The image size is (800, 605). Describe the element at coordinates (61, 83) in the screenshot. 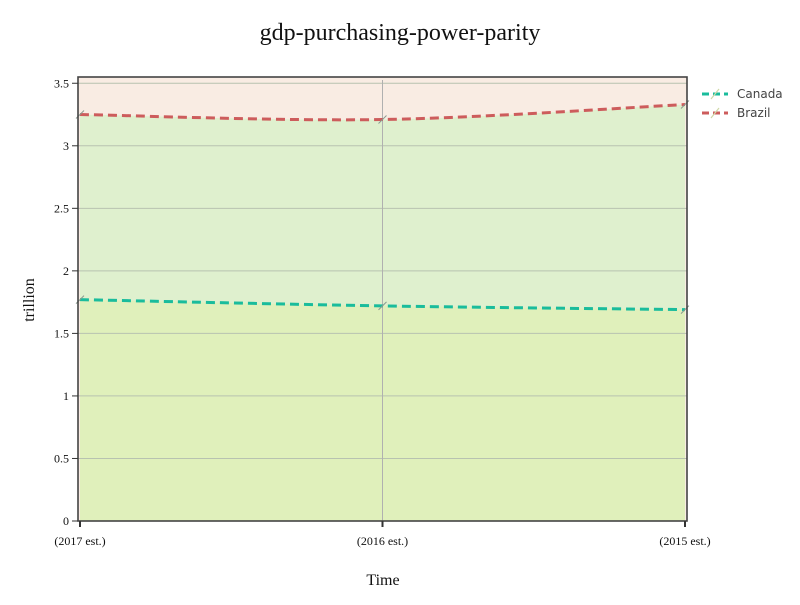

I see `y-tick-label: 3.5` at that location.